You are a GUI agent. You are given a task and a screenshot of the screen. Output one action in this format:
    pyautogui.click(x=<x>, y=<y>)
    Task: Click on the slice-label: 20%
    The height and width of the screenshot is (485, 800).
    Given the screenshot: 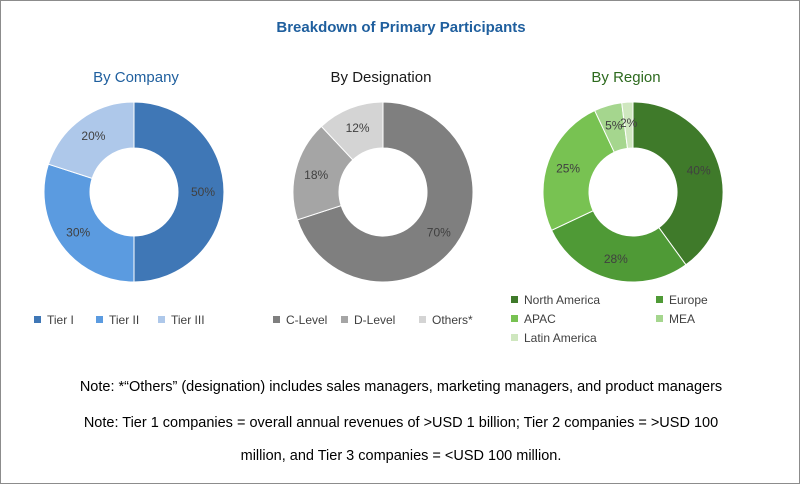 What is the action you would take?
    pyautogui.click(x=93, y=136)
    